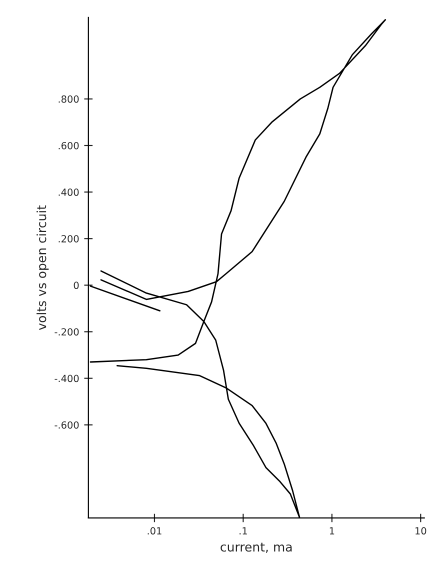 The width and height of the screenshot is (442, 582). Describe the element at coordinates (68, 192) in the screenshot. I see `y-tick-label: .400` at that location.